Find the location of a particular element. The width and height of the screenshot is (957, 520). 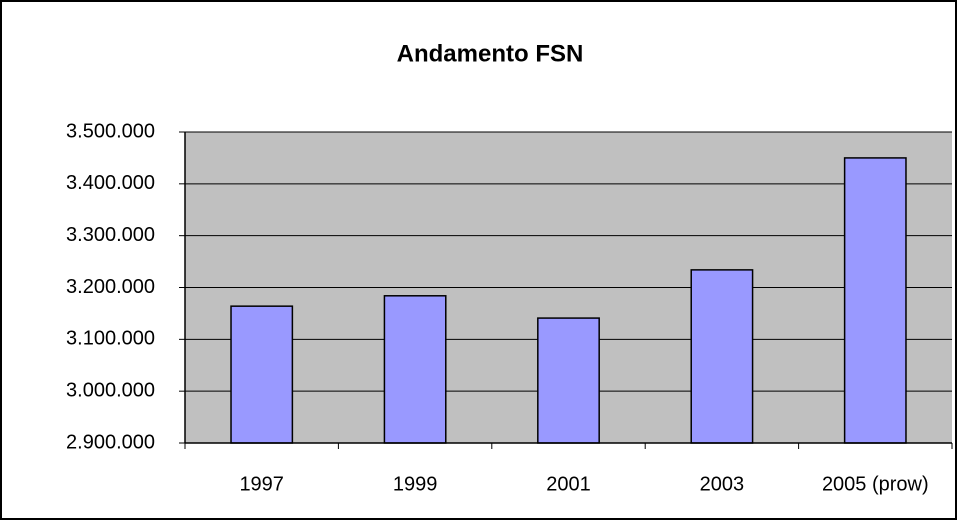

y-tick-label: 3.200.000 is located at coordinates (110, 287).